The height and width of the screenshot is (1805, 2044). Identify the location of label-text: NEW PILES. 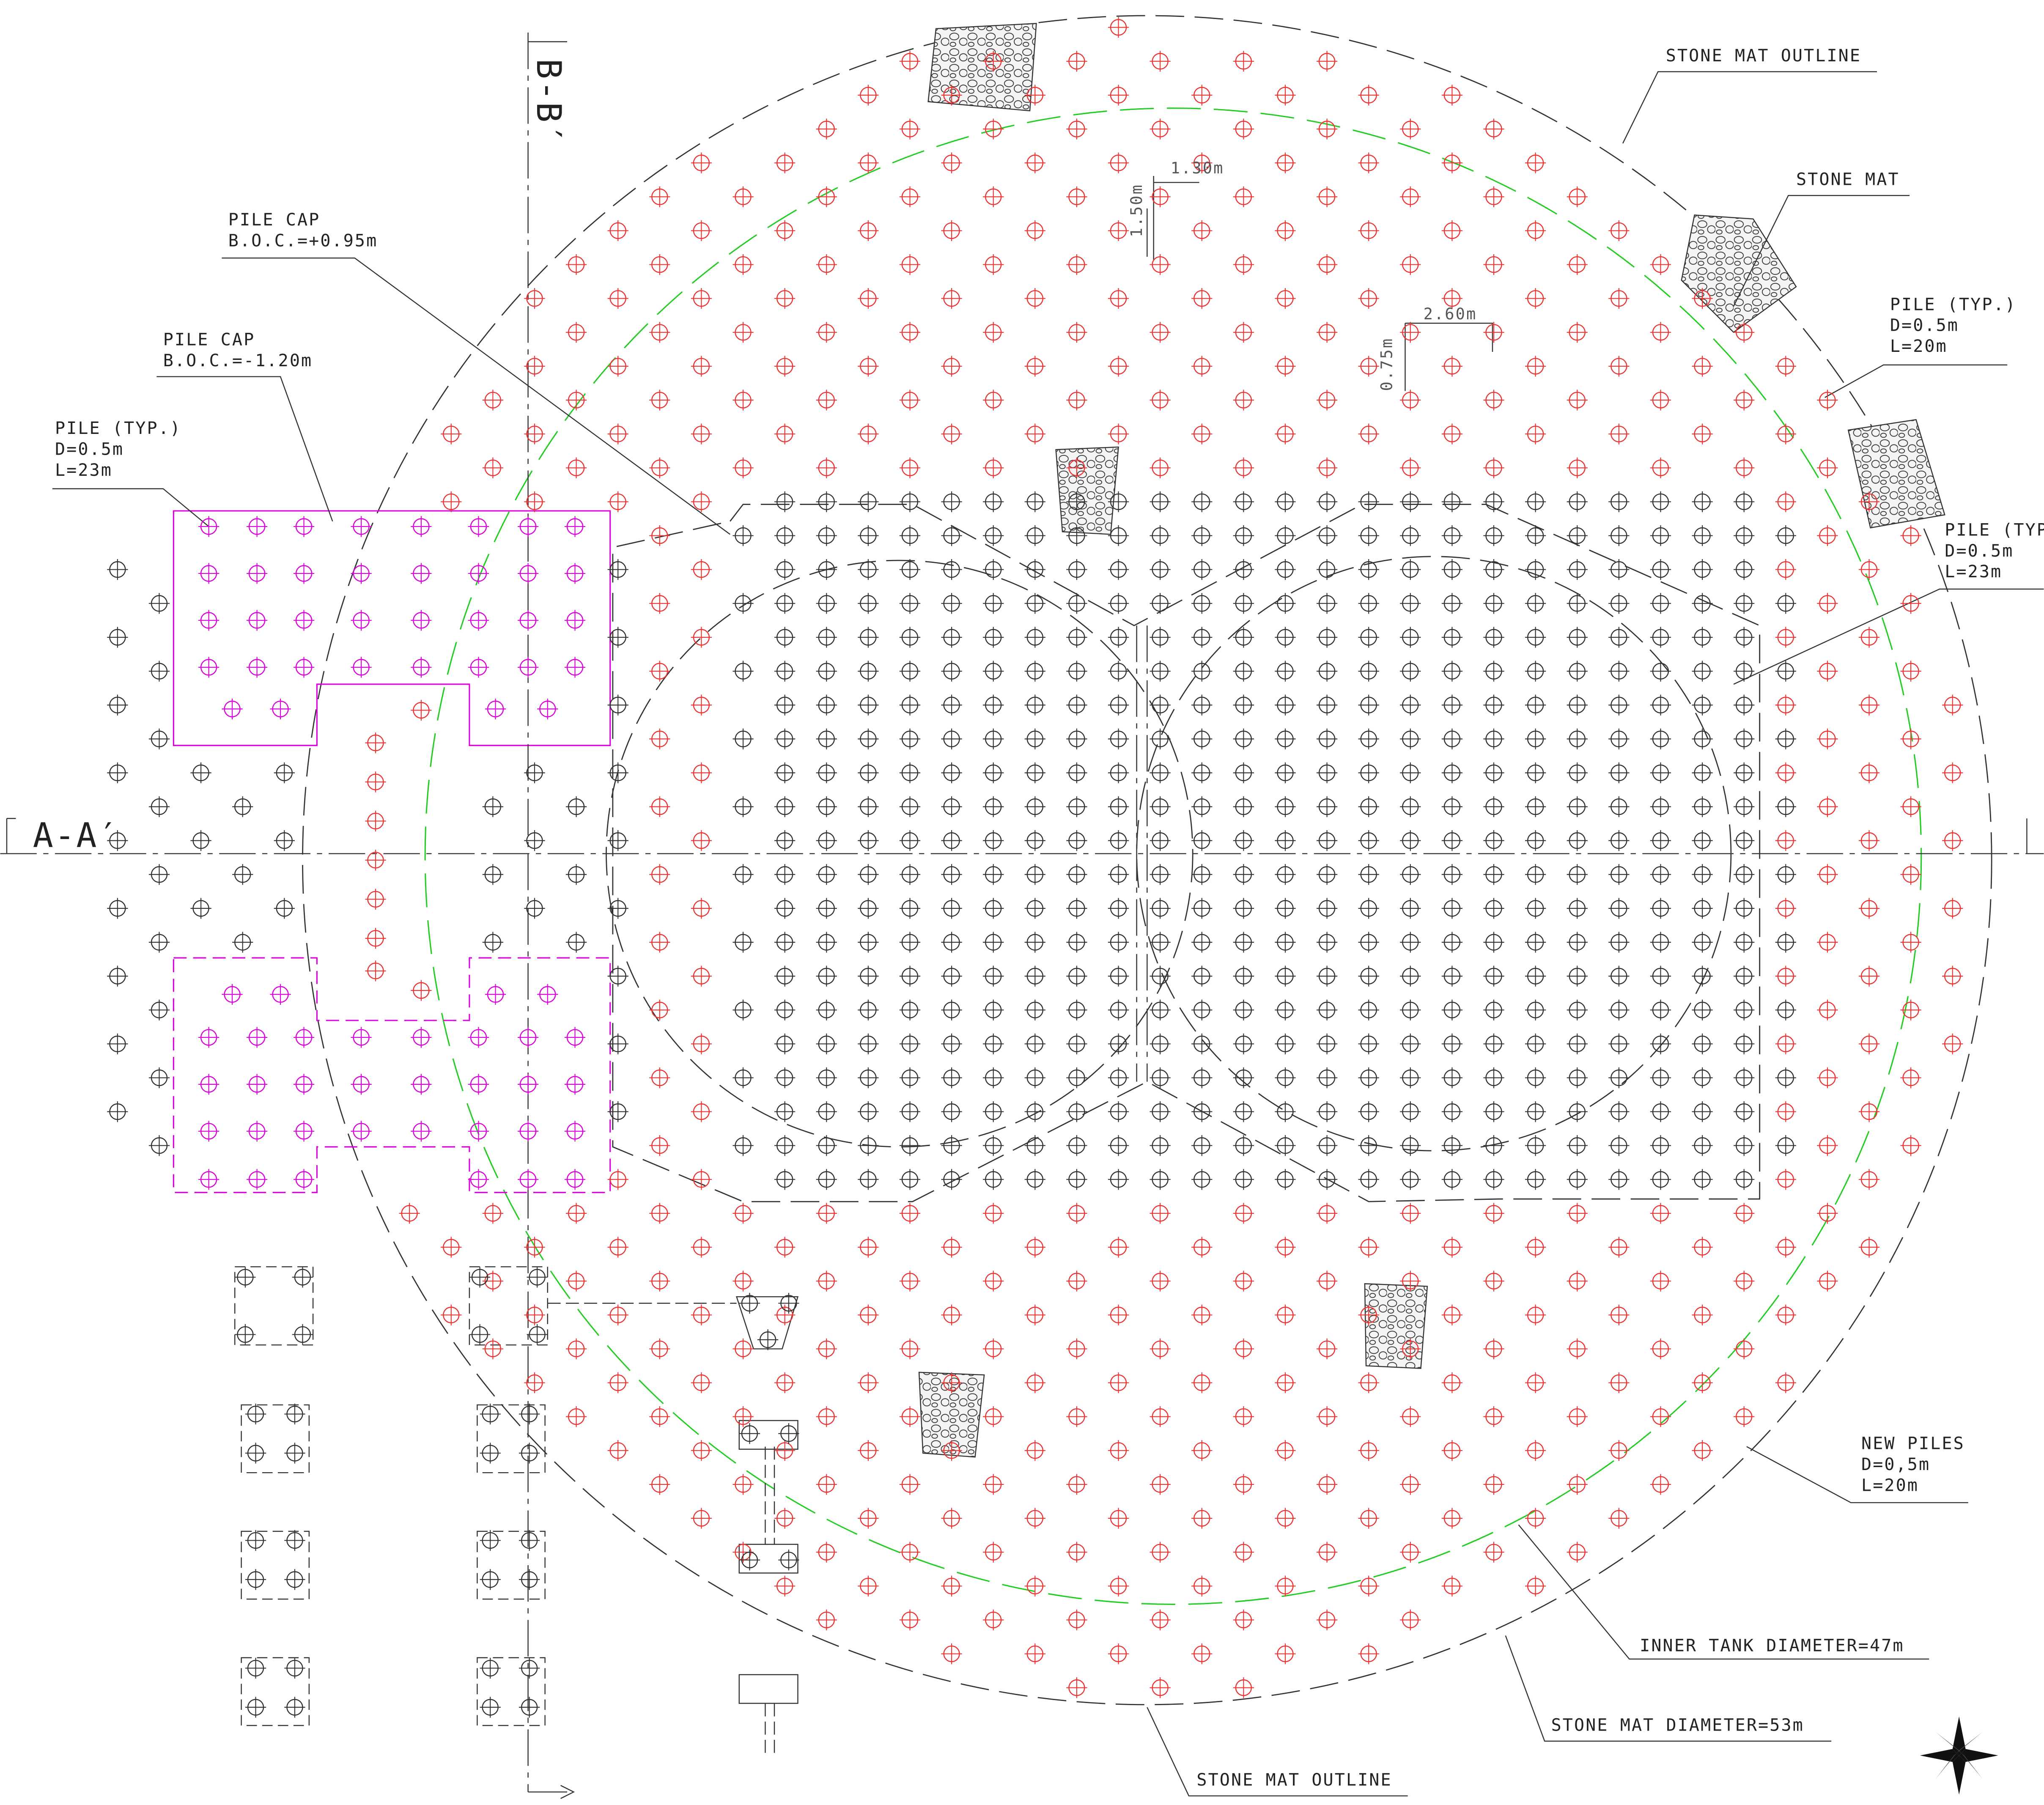
(1913, 1444).